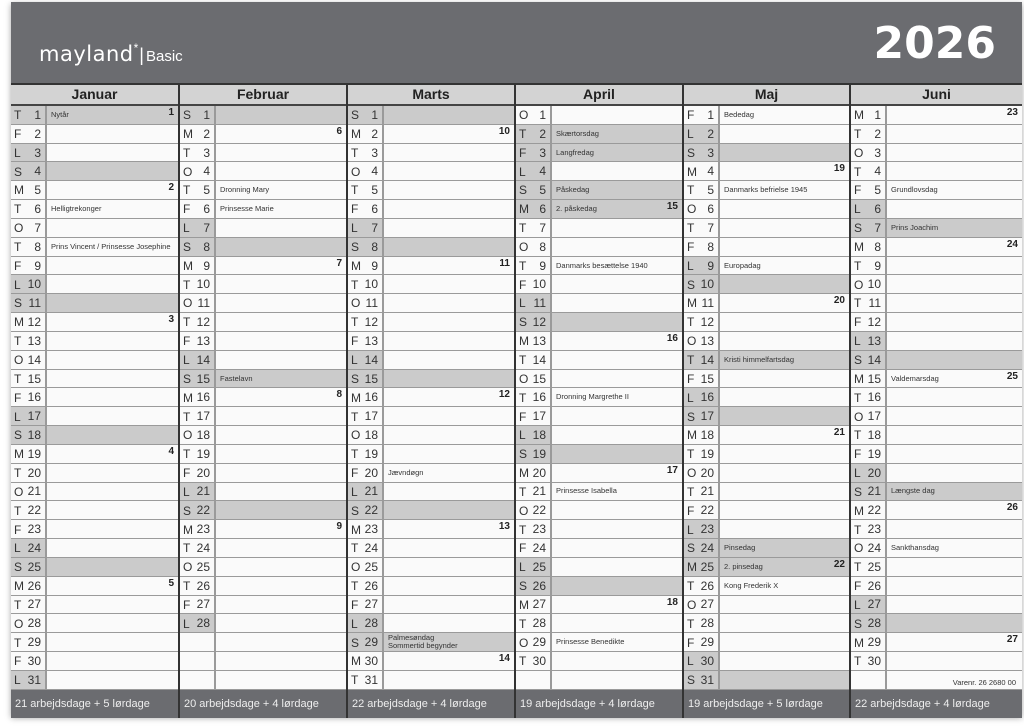  What do you see at coordinates (954, 115) in the screenshot?
I see `day-note-cell: 23` at bounding box center [954, 115].